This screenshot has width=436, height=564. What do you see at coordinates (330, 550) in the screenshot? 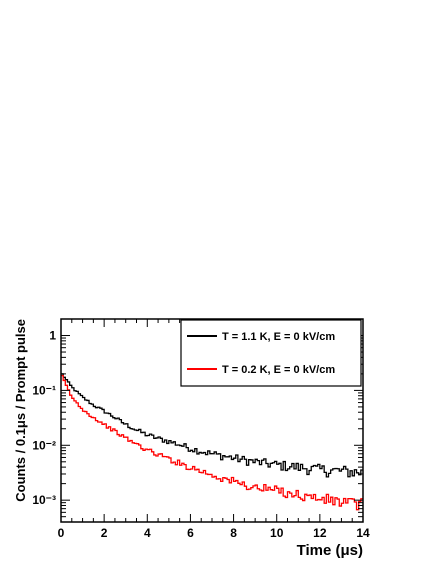
I see `x-axis-title: Time (μs)` at bounding box center [330, 550].